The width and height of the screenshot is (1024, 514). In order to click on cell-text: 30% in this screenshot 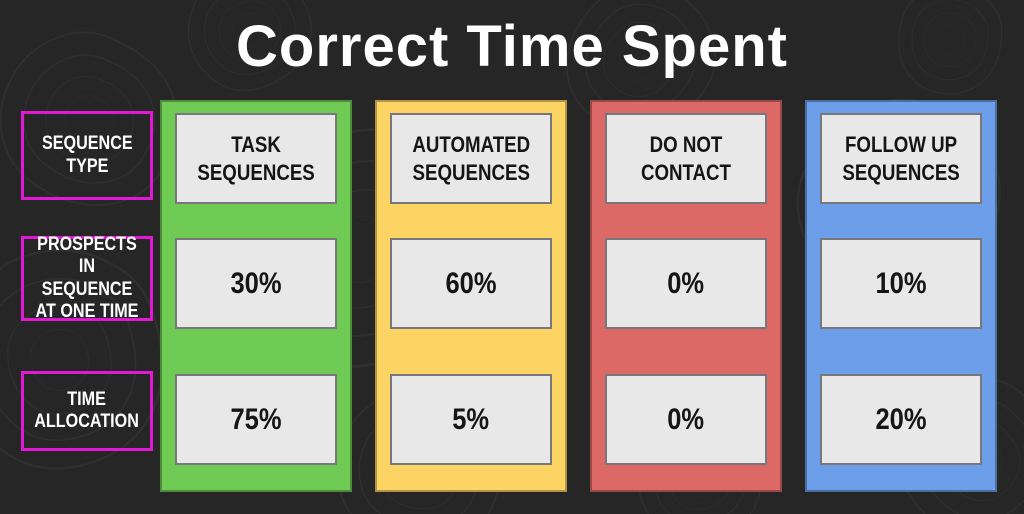, I will do `click(256, 283)`.